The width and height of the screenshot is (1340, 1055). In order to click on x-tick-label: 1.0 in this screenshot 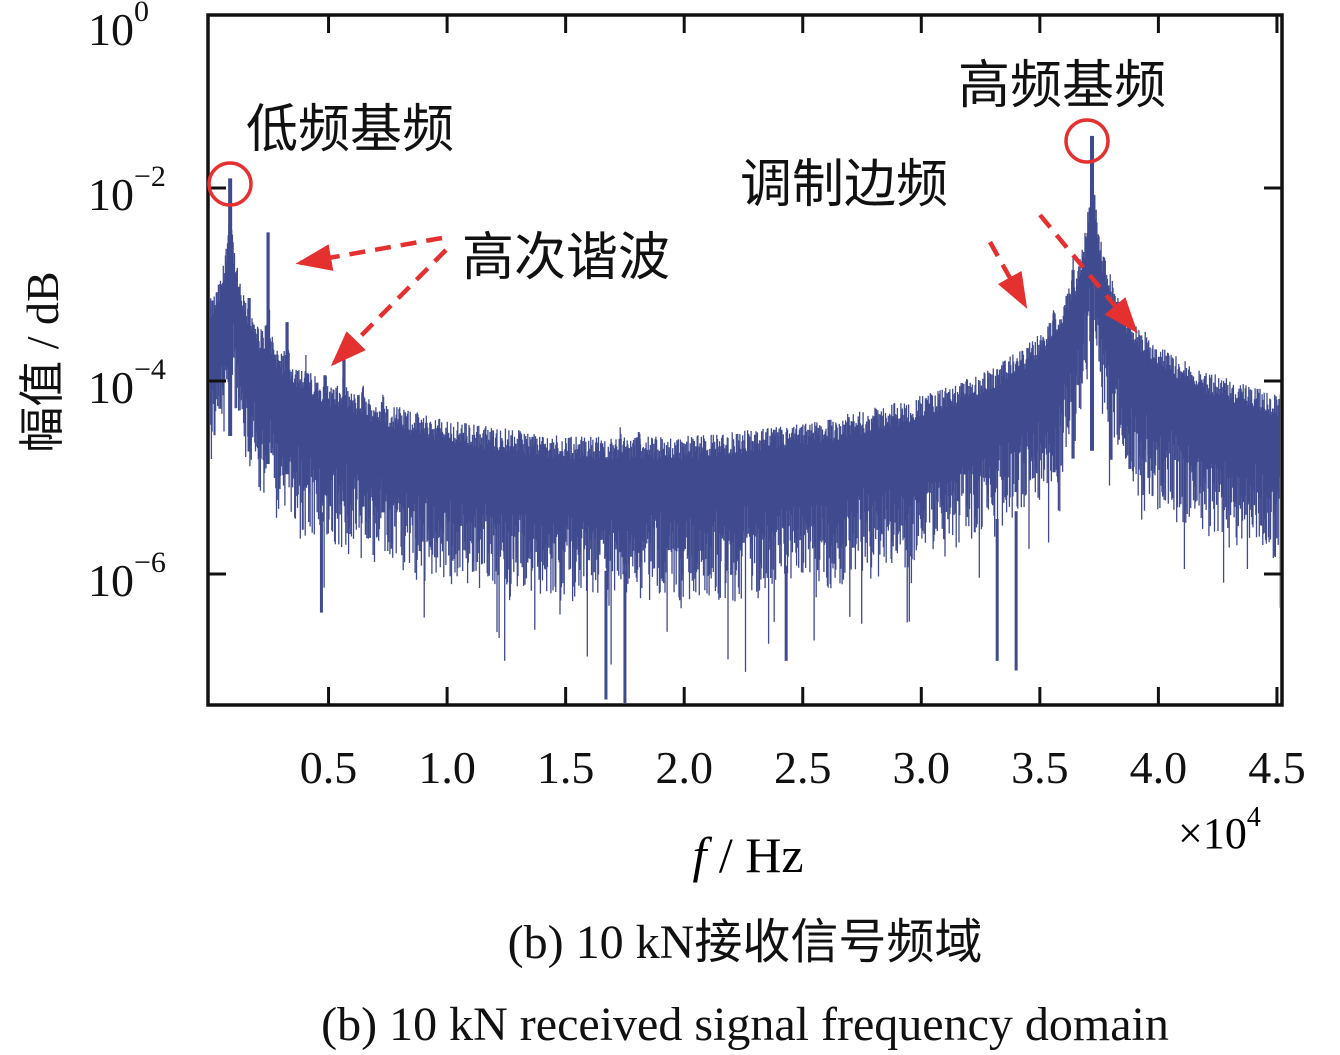, I will do `click(447, 767)`.